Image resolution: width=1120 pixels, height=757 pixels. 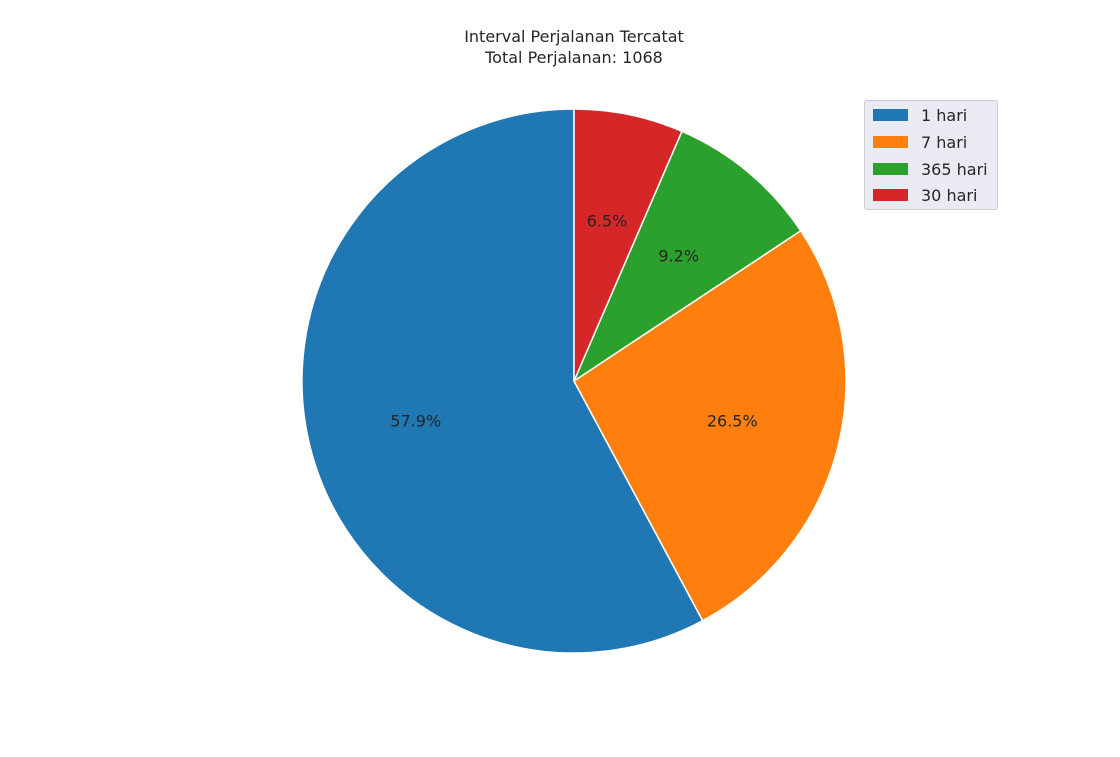 What do you see at coordinates (920, 142) in the screenshot?
I see `legend-item-7-hari: 7 hari` at bounding box center [920, 142].